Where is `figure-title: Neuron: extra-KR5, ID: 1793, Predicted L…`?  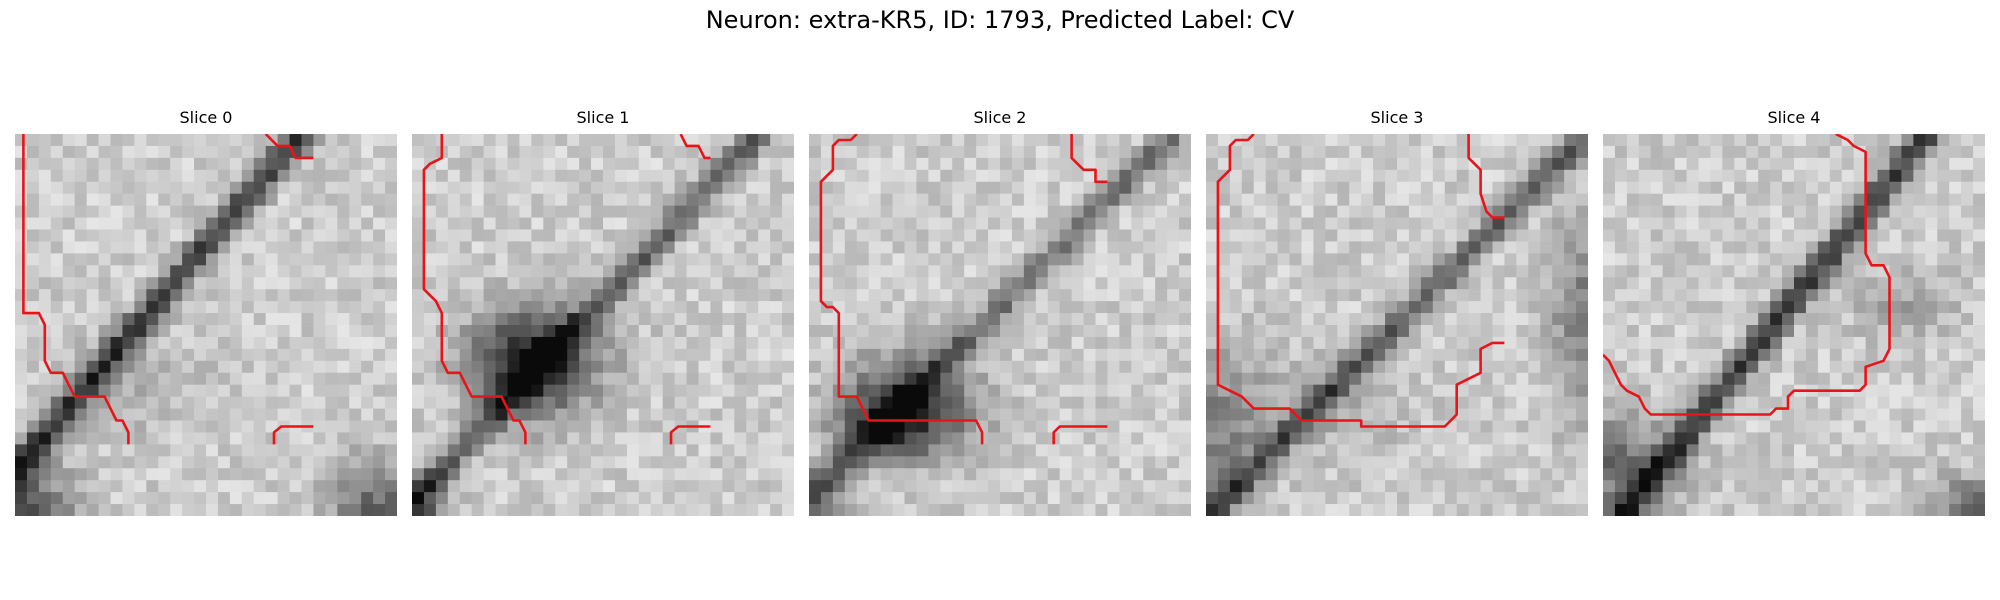
figure-title: Neuron: extra-KR5, ID: 1793, Predicted L… is located at coordinates (1000, 20).